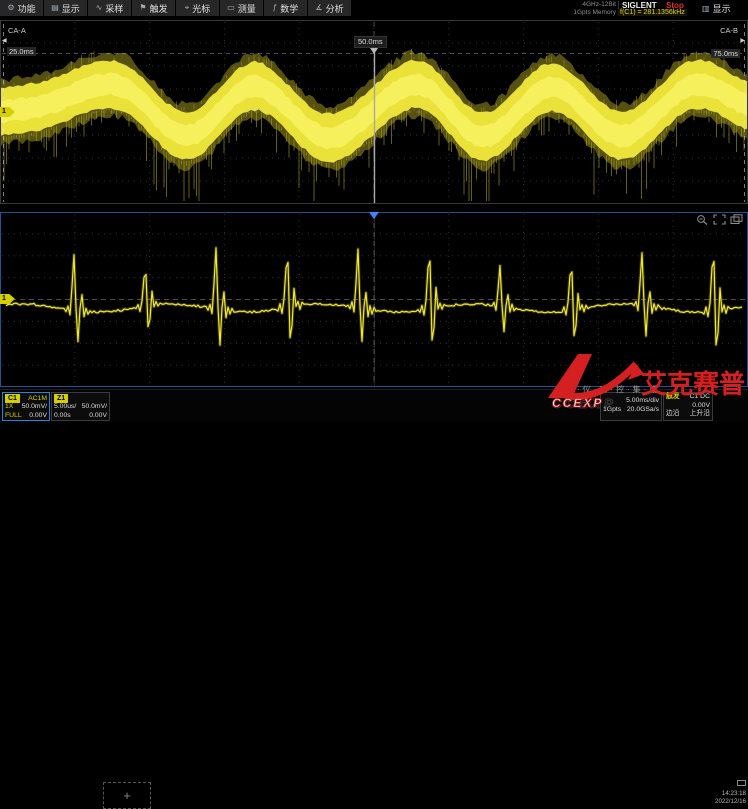 This screenshot has height=809, width=748. Describe the element at coordinates (374, 215) in the screenshot. I see `zoom-trigger-marker-icon` at that location.